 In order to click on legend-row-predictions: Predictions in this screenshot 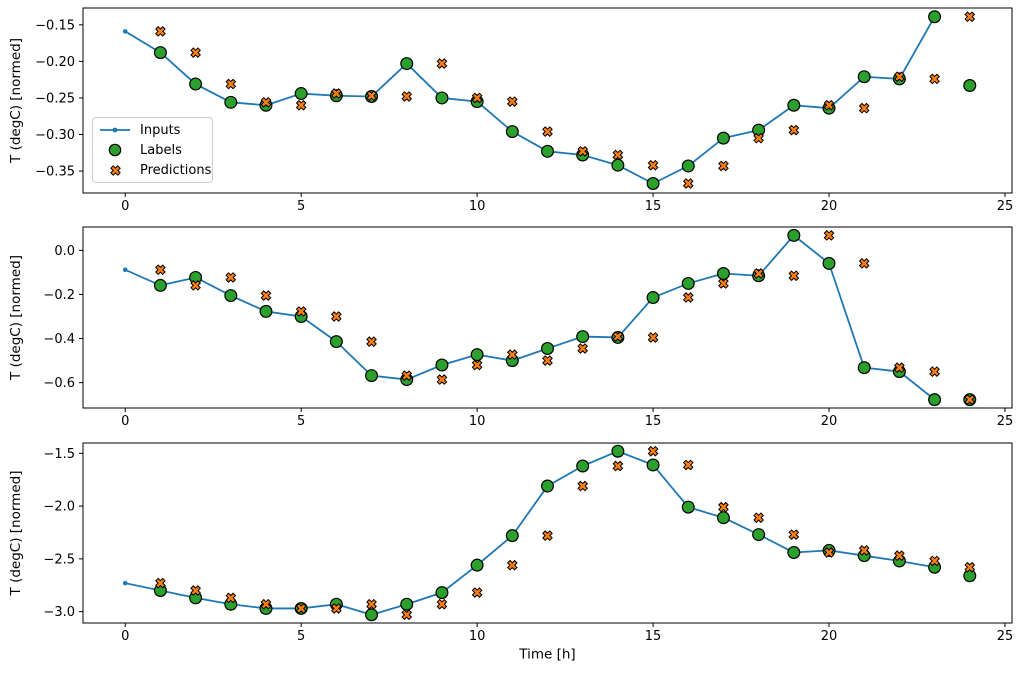, I will do `click(155, 170)`.